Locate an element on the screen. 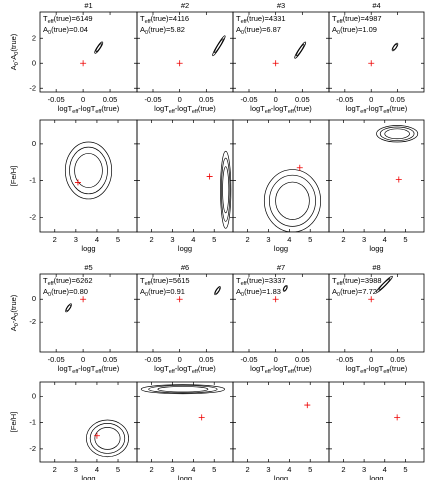 Image resolution: width=425 pixels, height=480 pixels. annotation: Teff(true)=4116 is located at coordinates (164, 19).